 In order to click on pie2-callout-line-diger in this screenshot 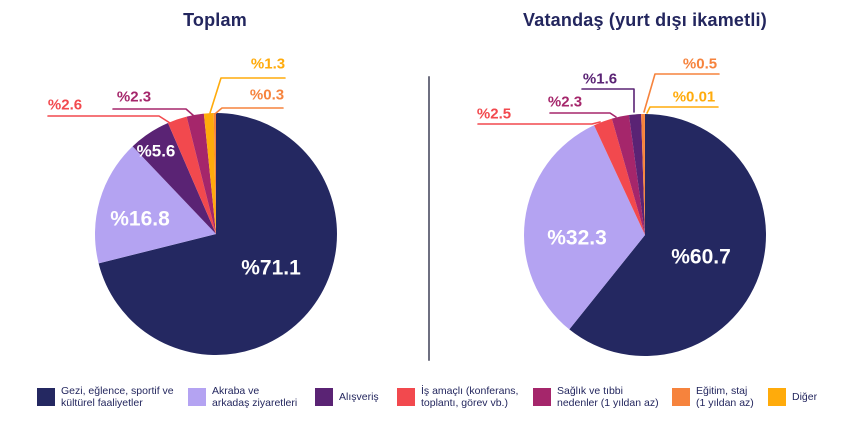, I will do `click(682, 110)`.